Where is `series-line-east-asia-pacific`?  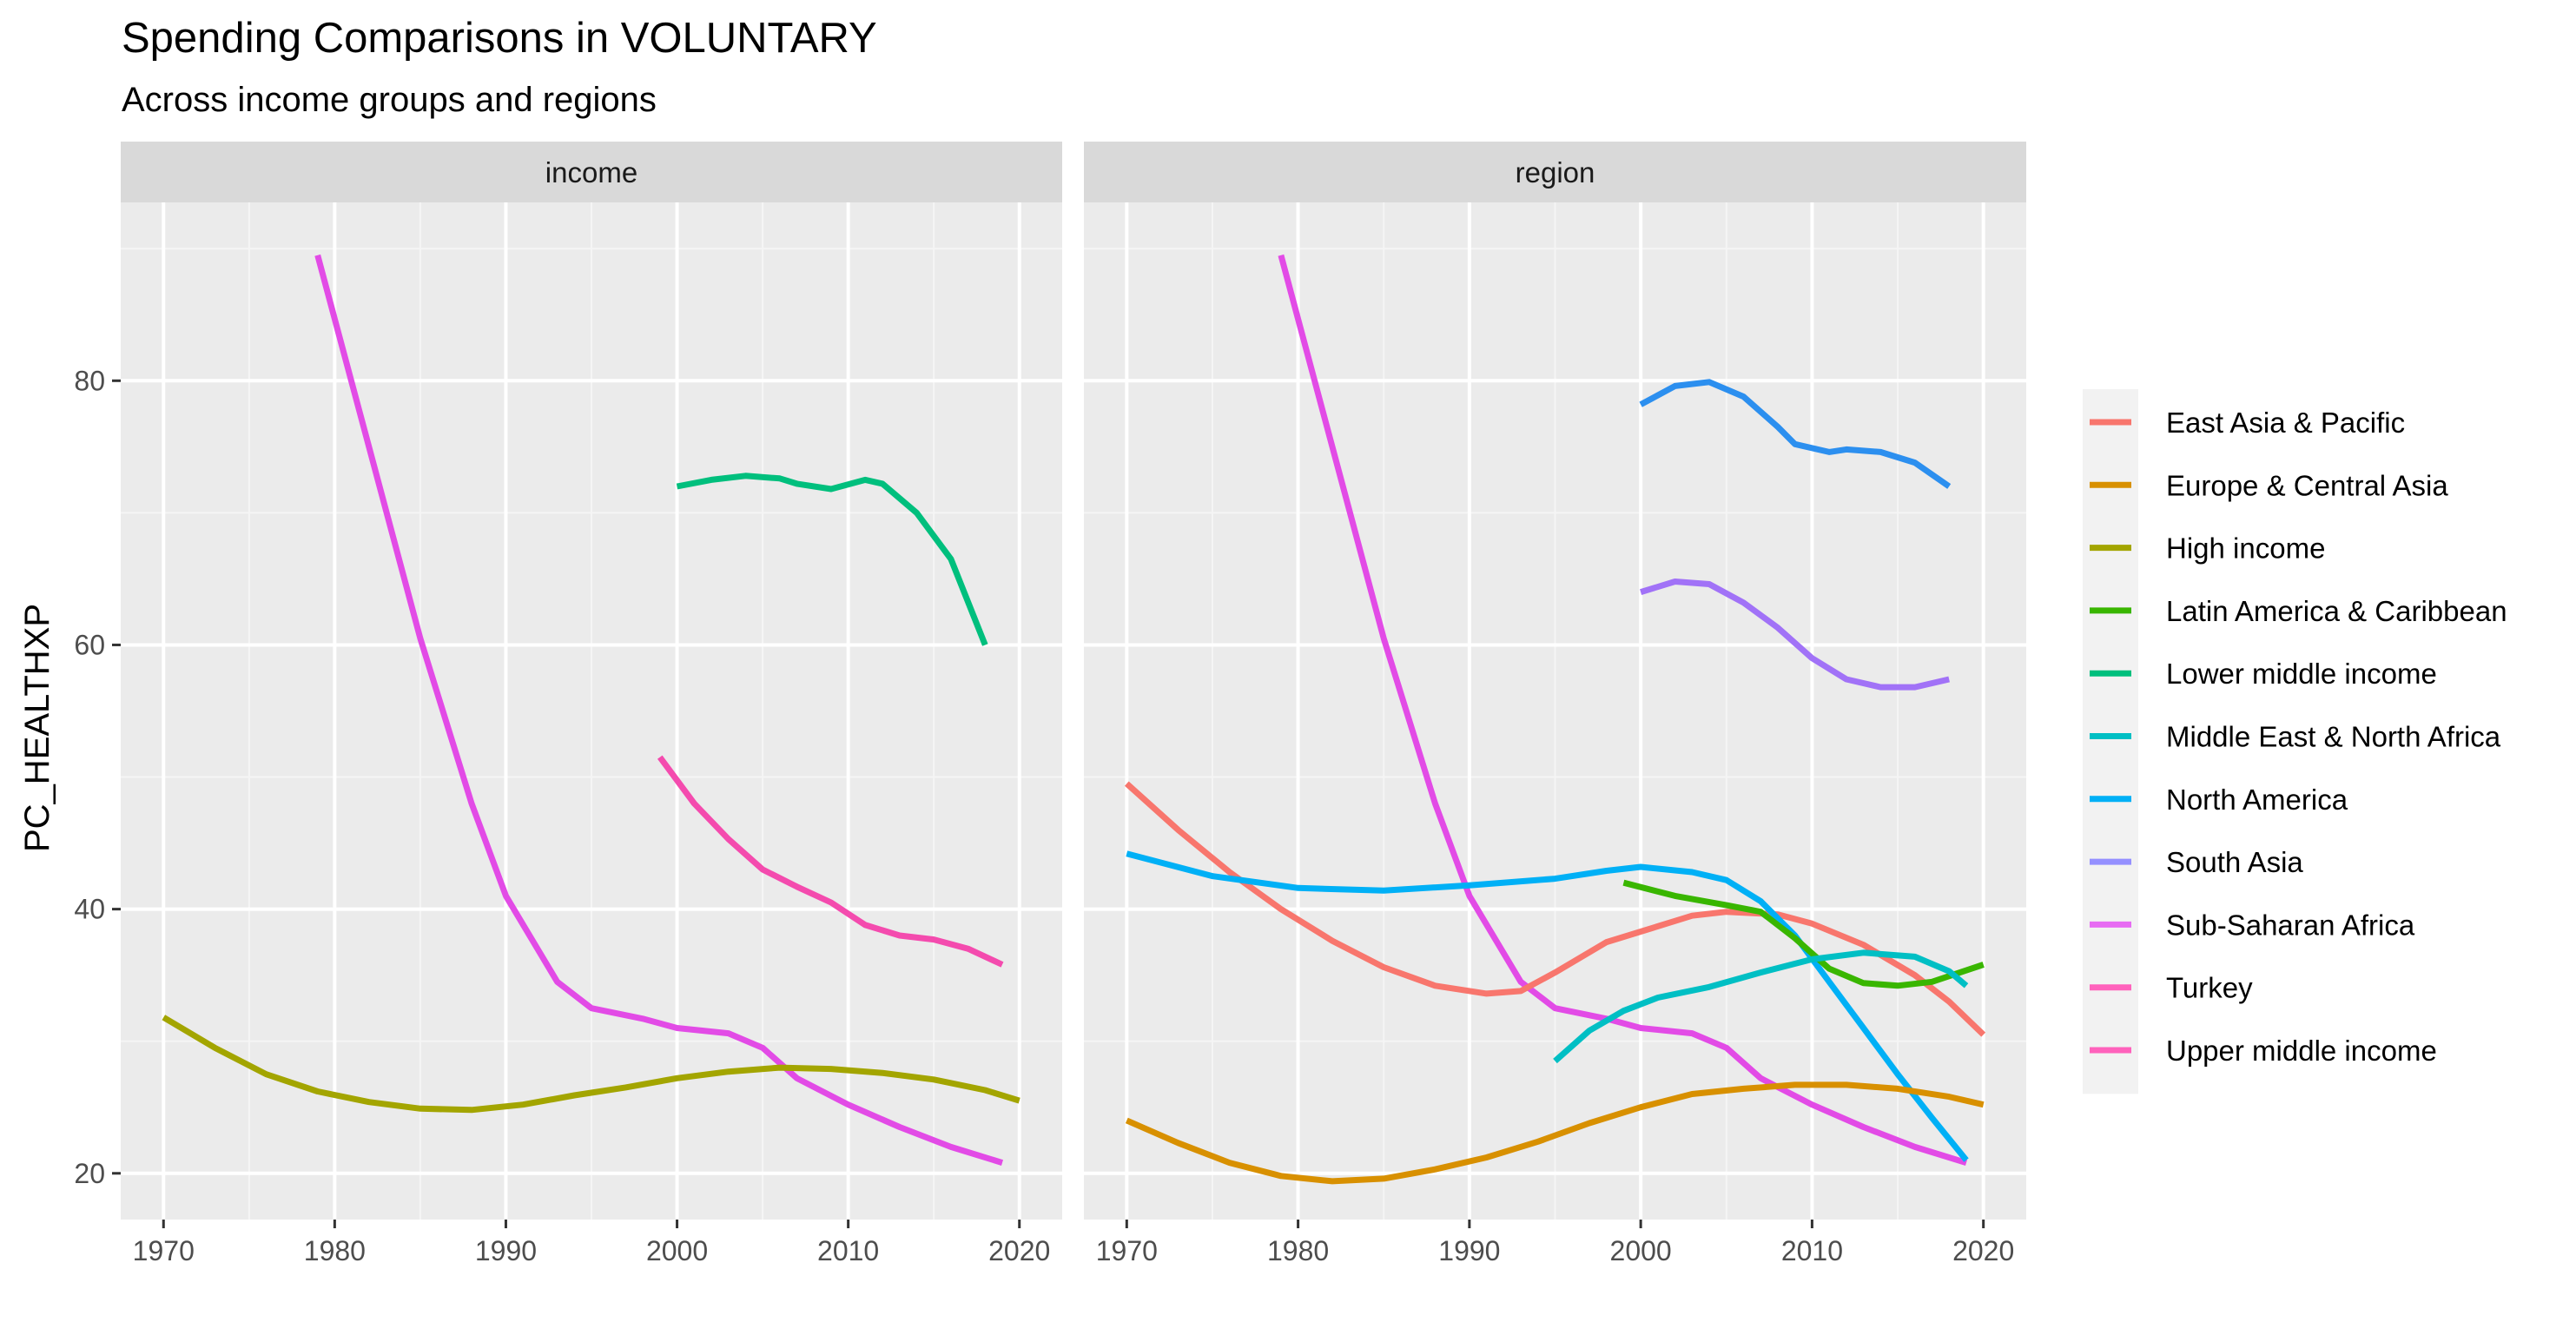 series-line-east-asia-pacific is located at coordinates (1555, 909).